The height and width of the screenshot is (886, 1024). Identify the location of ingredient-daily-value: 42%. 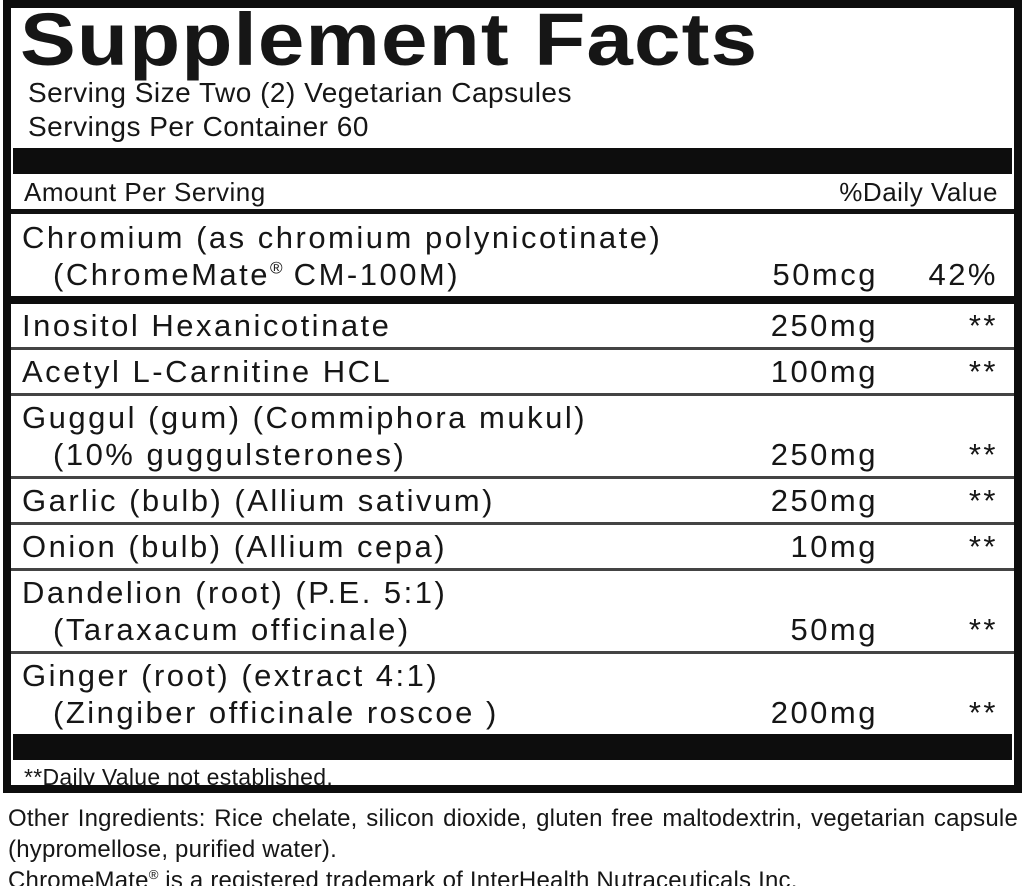
(963, 274).